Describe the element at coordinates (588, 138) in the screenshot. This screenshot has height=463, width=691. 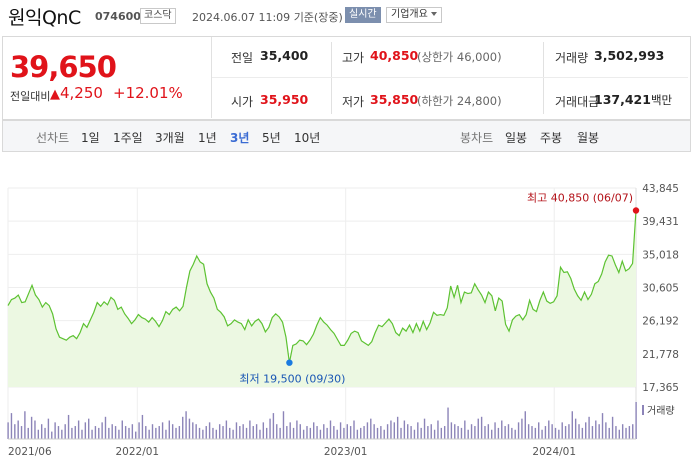
I see `tab-candle-monthly: 월봉` at that location.